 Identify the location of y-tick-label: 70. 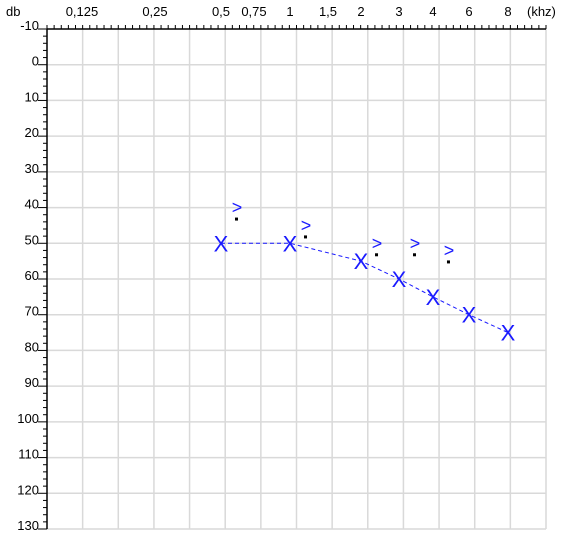
(32, 311).